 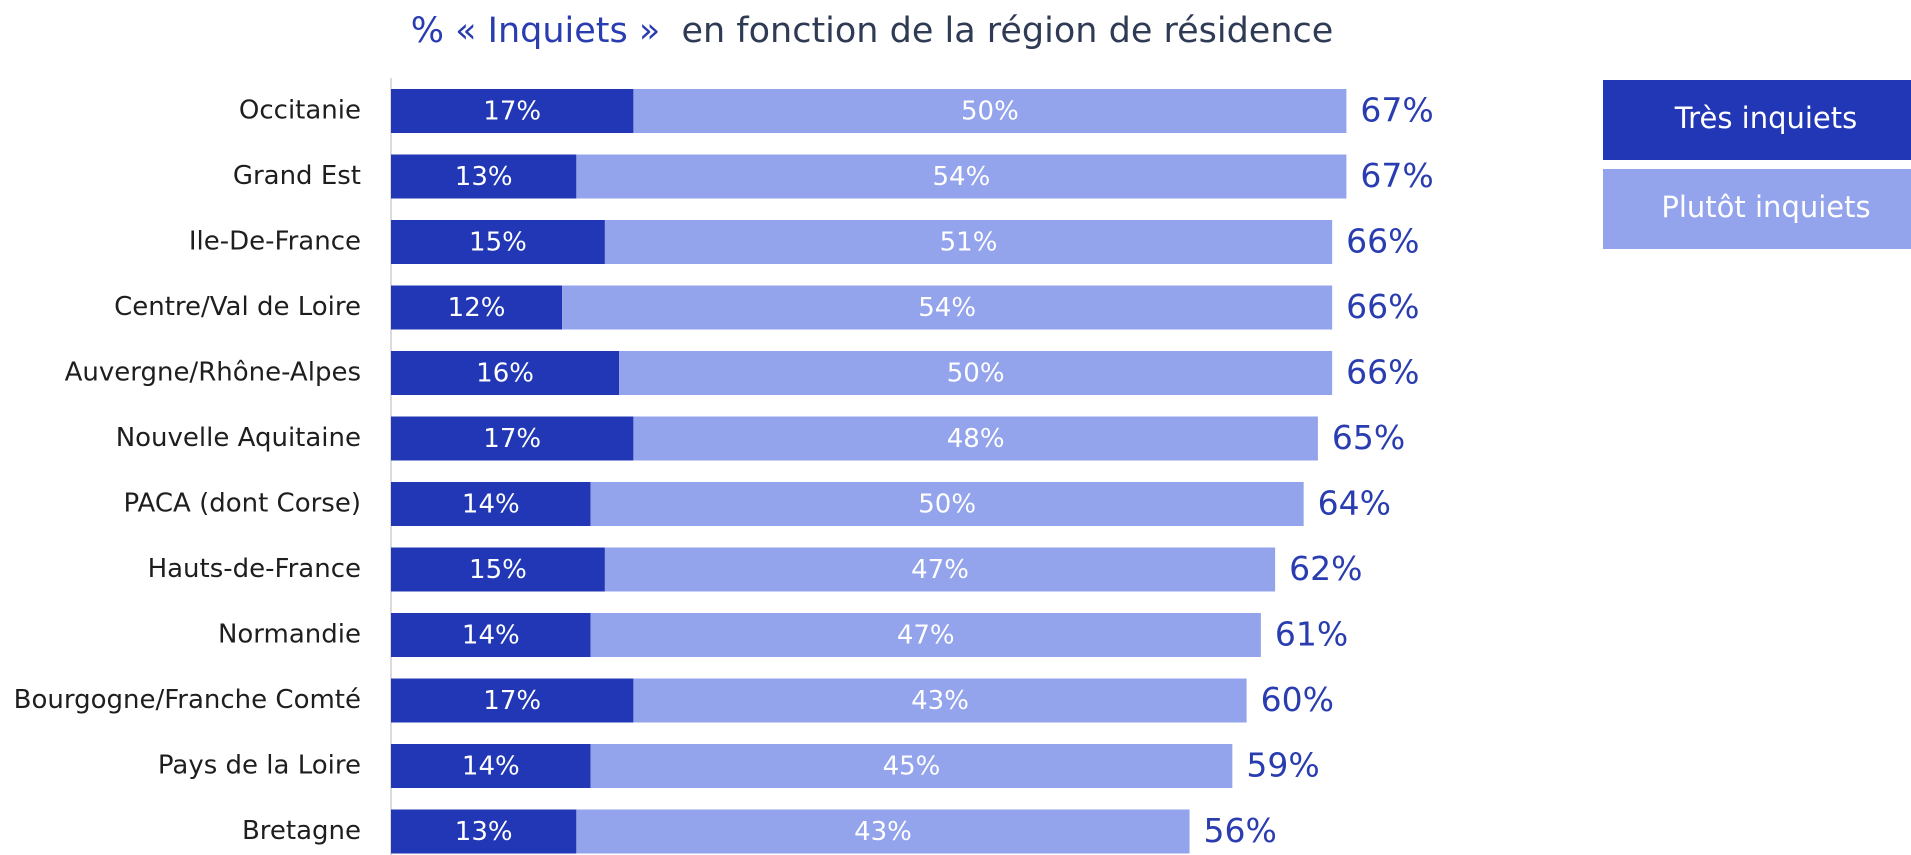 I want to click on category-label: Normandie, so click(x=289, y=635).